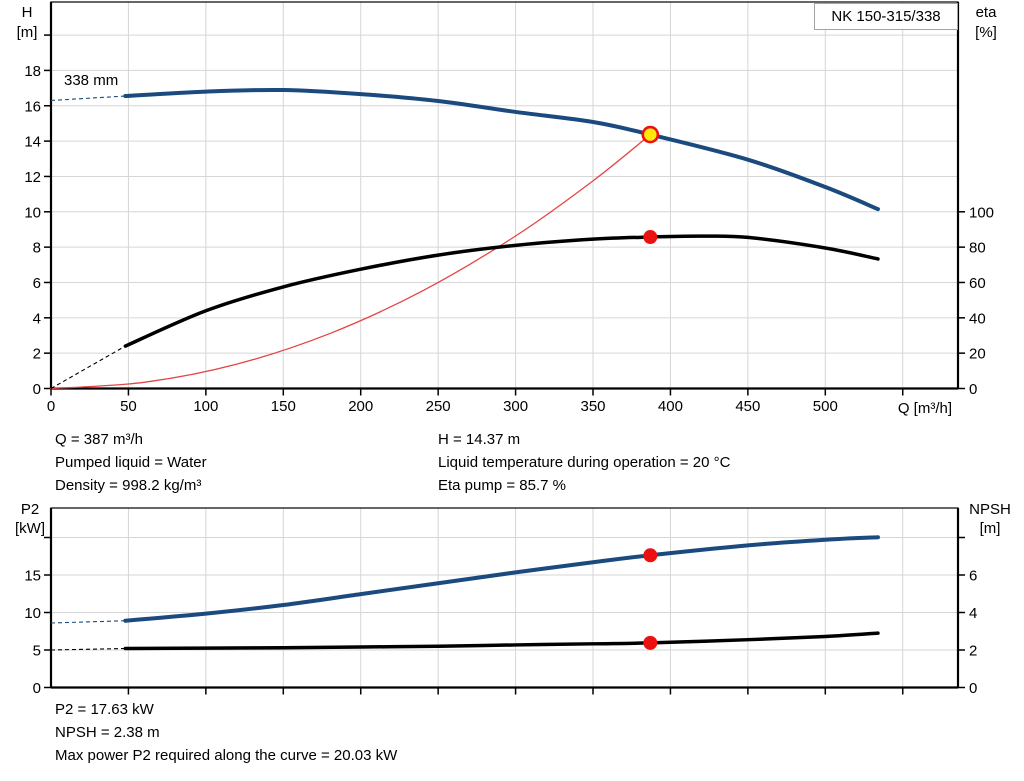 The image size is (1024, 781). I want to click on eta-point, so click(650, 237).